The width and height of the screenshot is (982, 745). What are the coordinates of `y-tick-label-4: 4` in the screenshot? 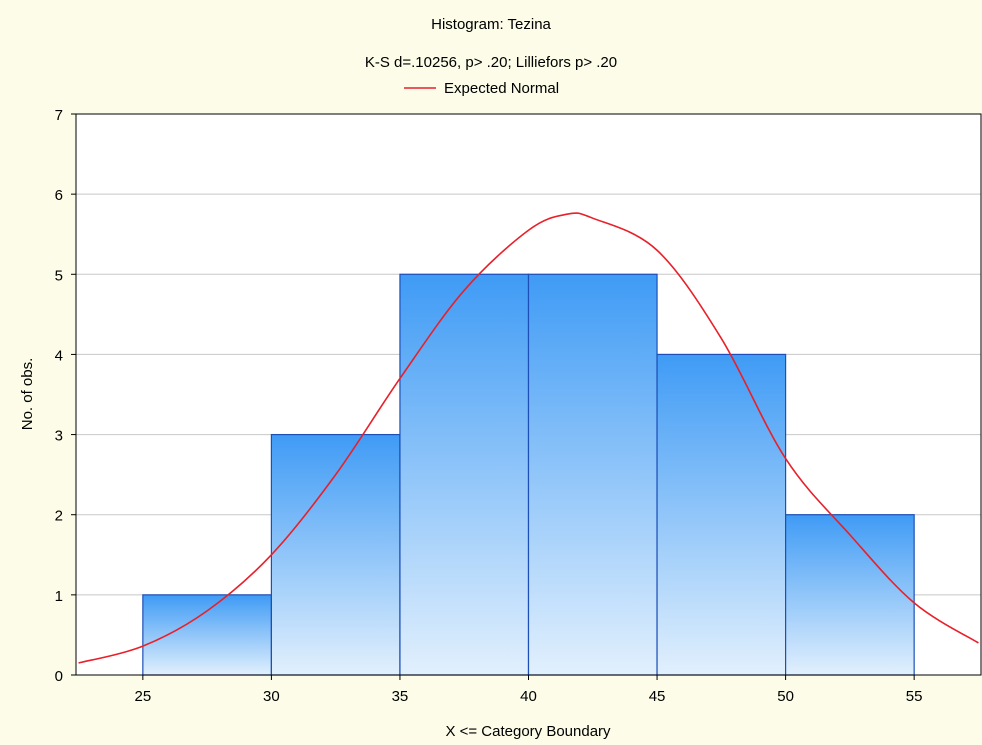 It's located at (59, 355).